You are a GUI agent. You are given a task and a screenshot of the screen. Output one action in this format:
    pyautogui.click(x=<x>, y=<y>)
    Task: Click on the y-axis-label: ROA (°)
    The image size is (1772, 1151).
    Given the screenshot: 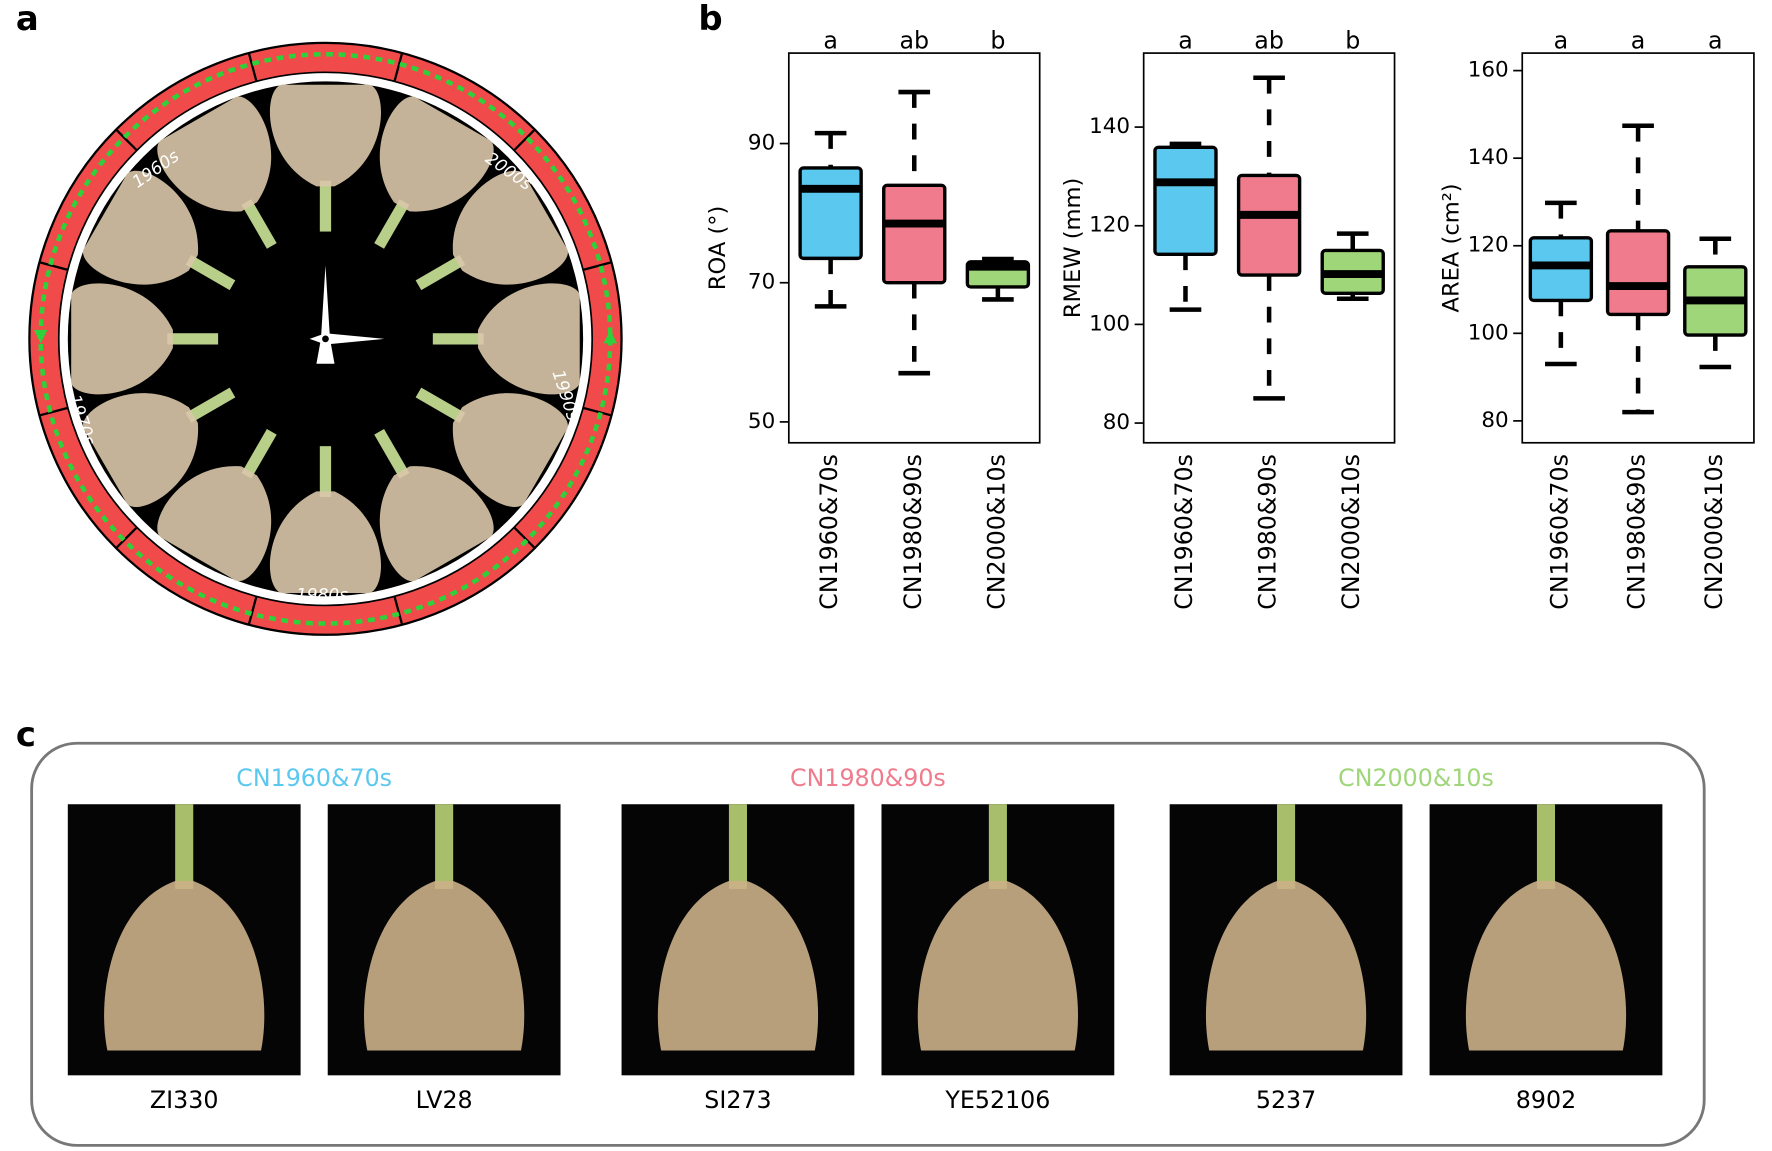 What is the action you would take?
    pyautogui.click(x=718, y=248)
    